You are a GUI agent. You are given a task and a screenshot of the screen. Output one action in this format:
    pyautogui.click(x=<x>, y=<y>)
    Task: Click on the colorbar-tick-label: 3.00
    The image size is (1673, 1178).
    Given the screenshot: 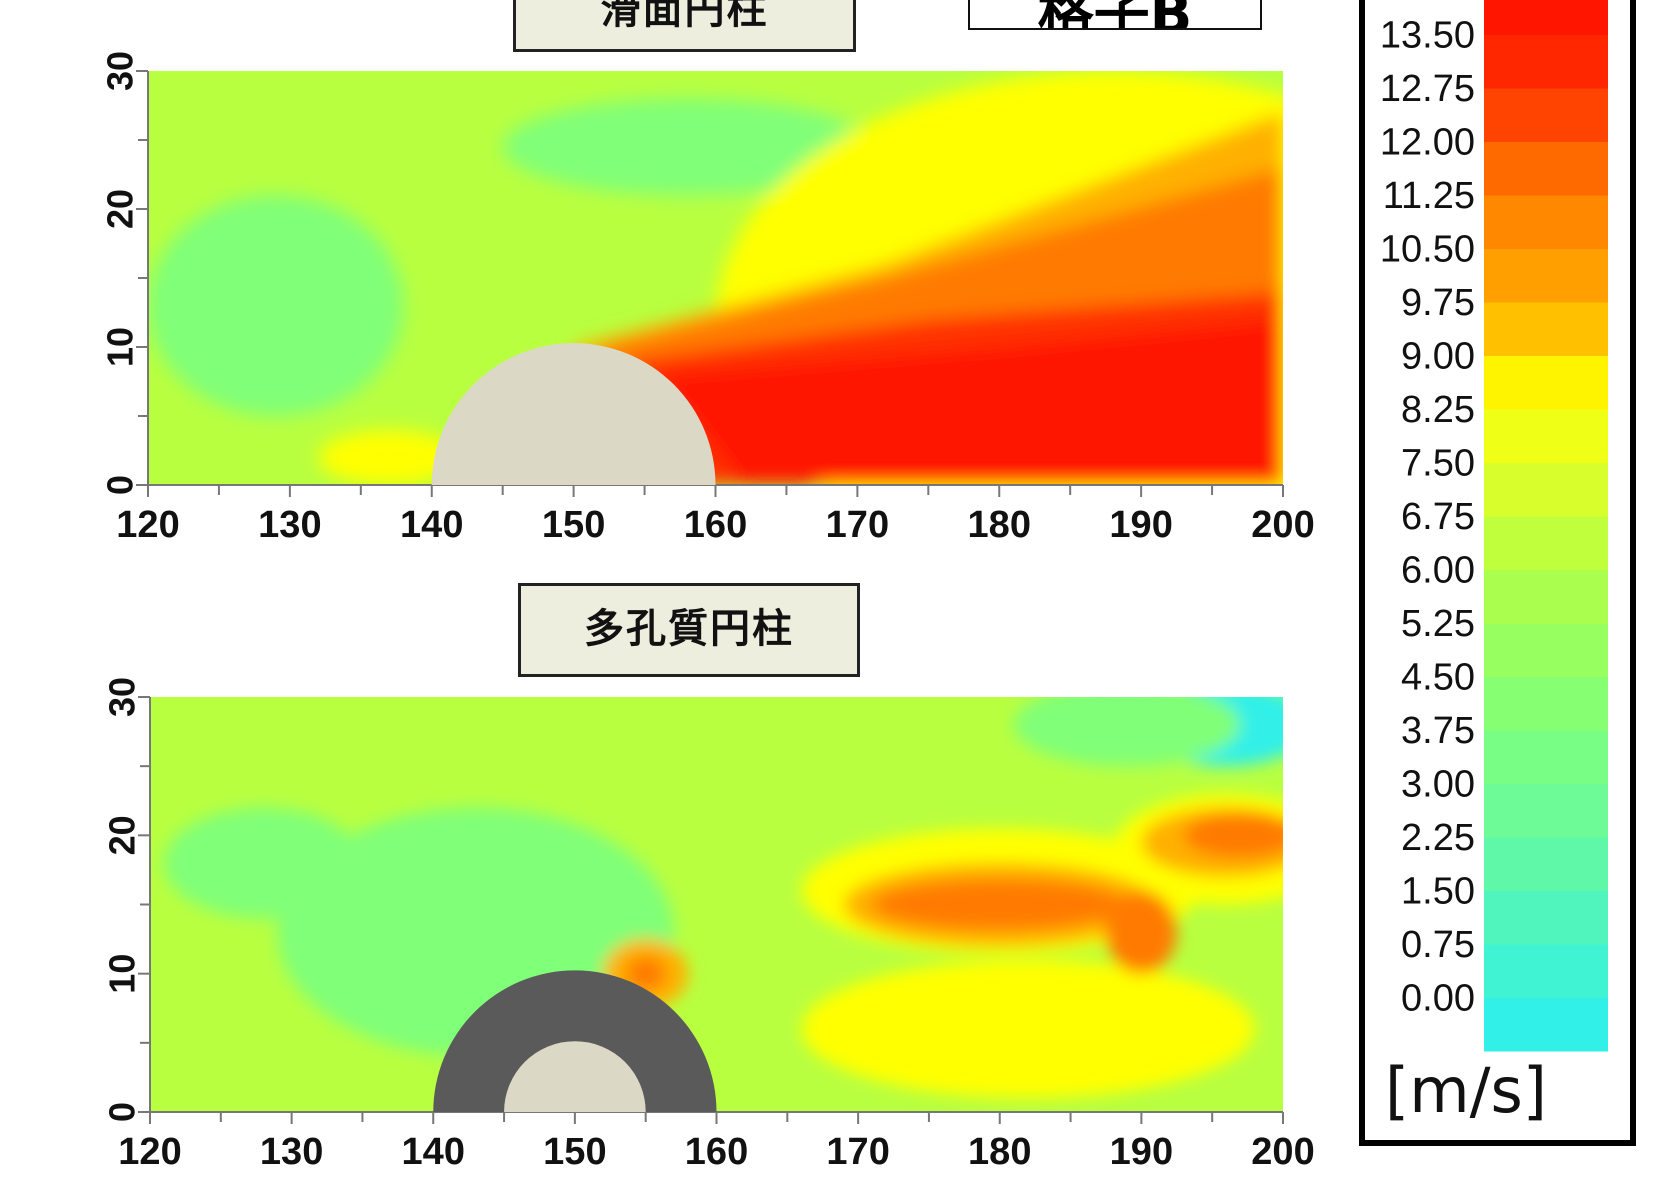 What is the action you would take?
    pyautogui.click(x=1438, y=785)
    